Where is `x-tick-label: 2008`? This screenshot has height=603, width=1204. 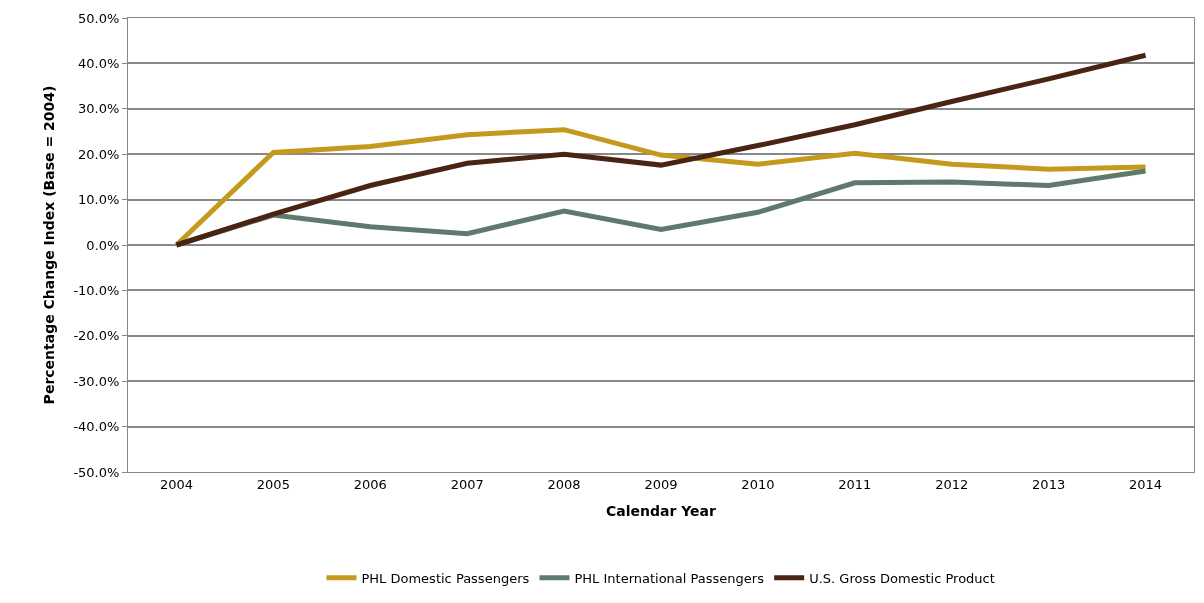 x-tick-label: 2008 is located at coordinates (564, 484).